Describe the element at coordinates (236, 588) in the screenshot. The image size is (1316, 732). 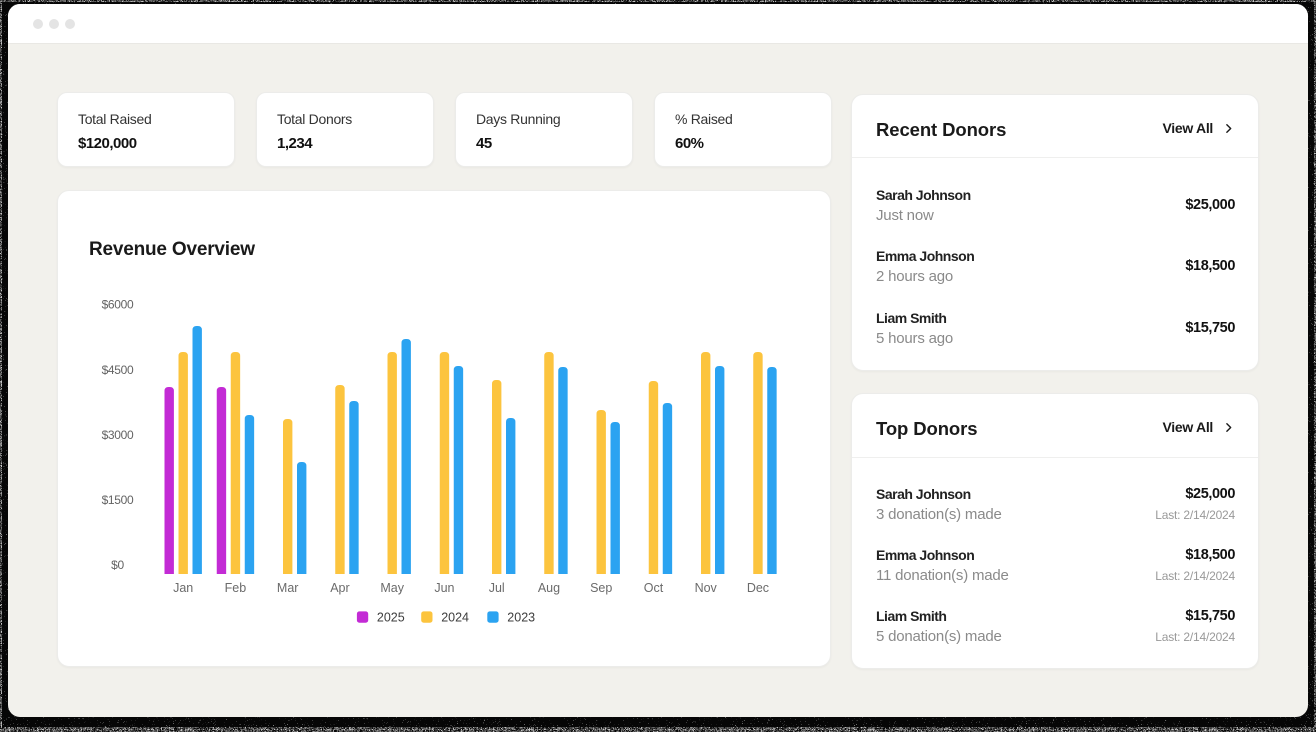
I see `svg-text: Feb` at that location.